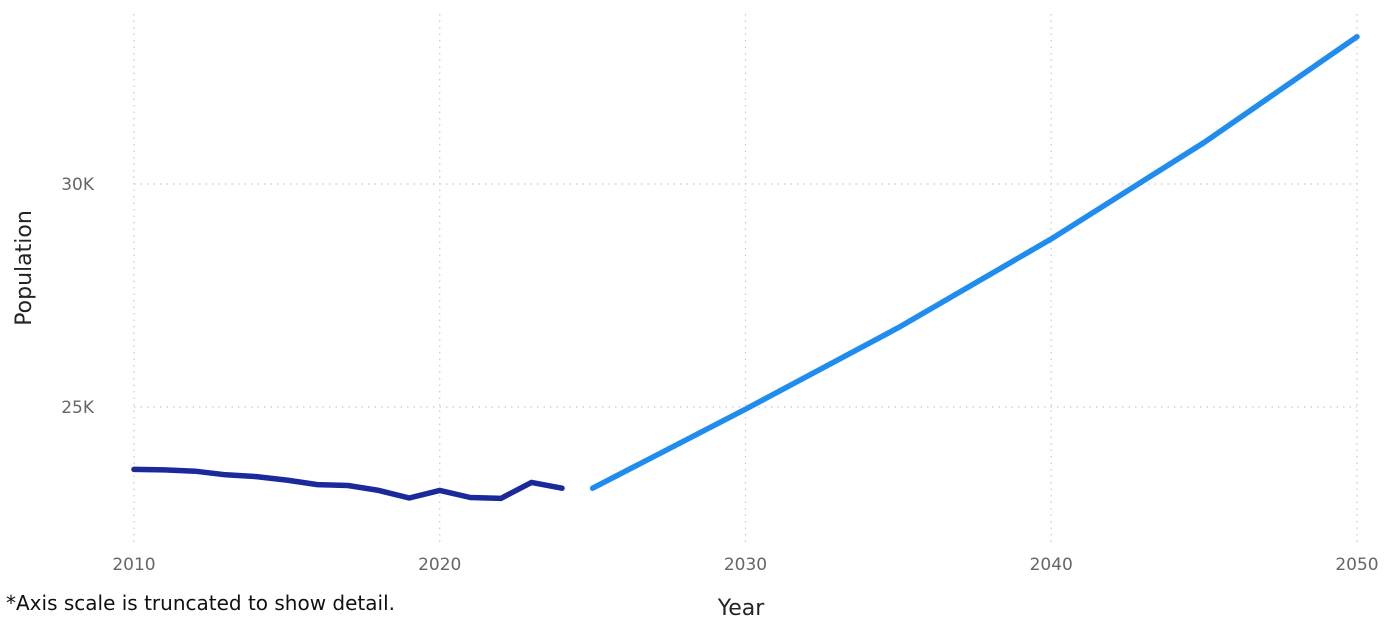 This screenshot has width=1398, height=624. What do you see at coordinates (78, 296) in the screenshot?
I see `y-axis-tick-labels: 25K 30K` at bounding box center [78, 296].